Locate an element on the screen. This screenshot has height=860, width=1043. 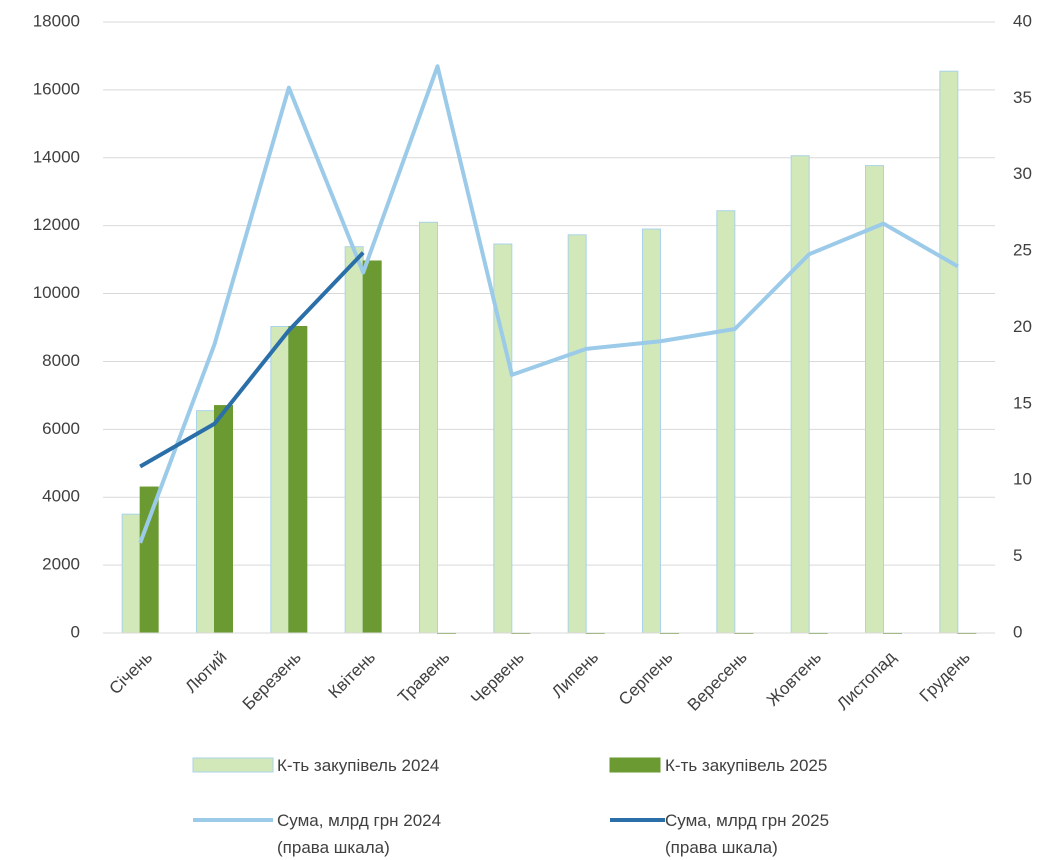
y2-tick-label: 5 is located at coordinates (1017, 555).